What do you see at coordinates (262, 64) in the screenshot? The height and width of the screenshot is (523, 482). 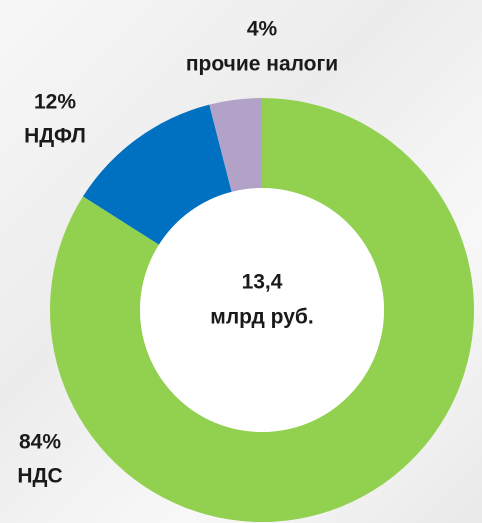 I see `category-label: прочие налоги` at bounding box center [262, 64].